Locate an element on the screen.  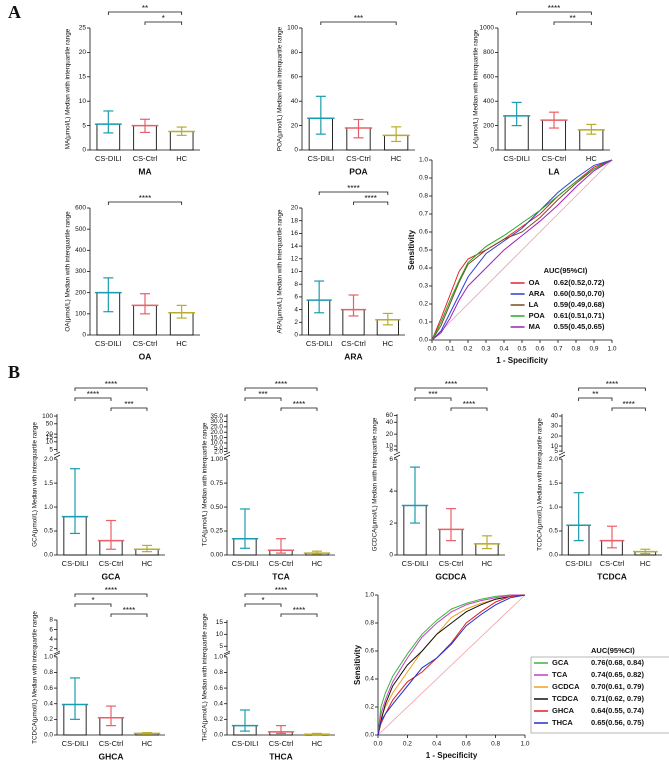
y-tick-label: 80 is located at coordinates (295, 52).